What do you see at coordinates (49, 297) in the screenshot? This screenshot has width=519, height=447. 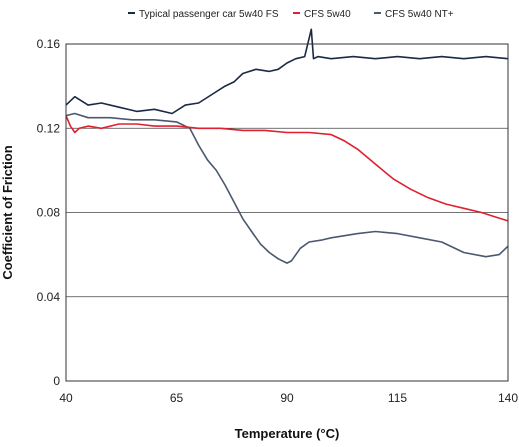 I see `y-tick-label: 0.04` at bounding box center [49, 297].